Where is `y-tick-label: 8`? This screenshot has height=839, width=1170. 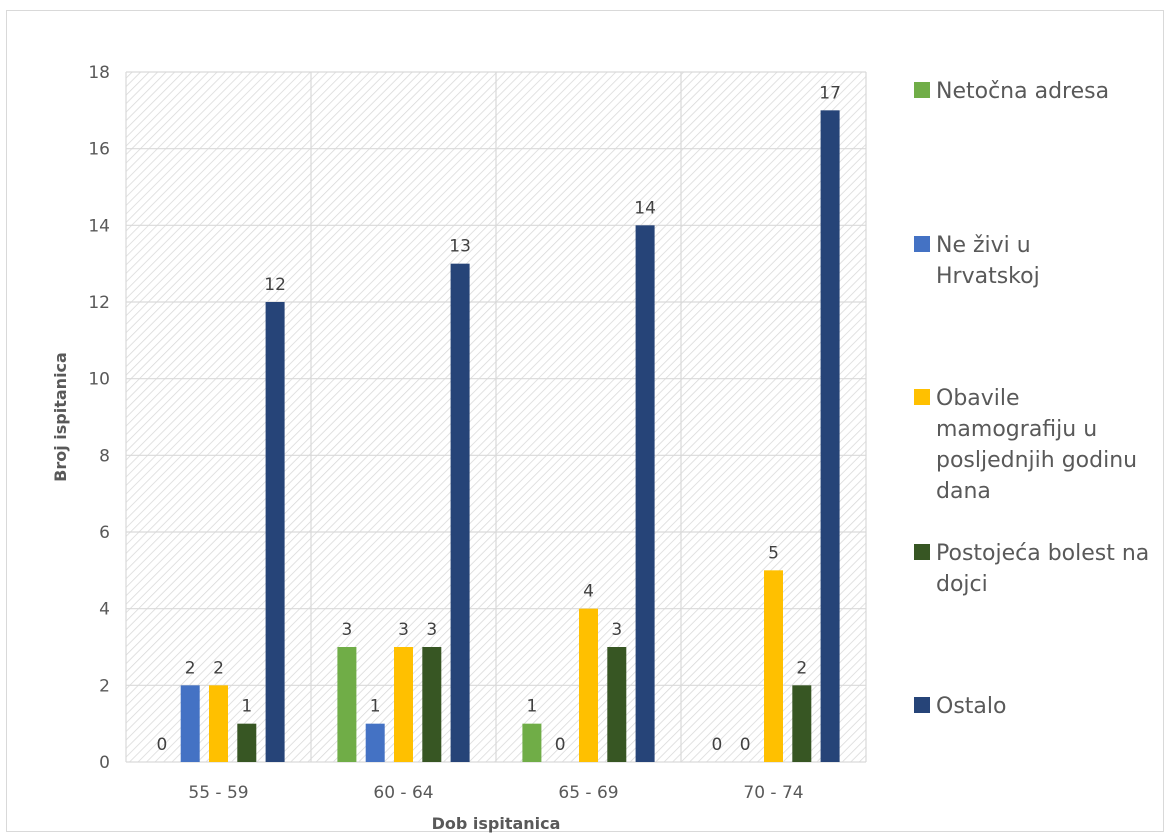
y-tick-label: 8 is located at coordinates (104, 456).